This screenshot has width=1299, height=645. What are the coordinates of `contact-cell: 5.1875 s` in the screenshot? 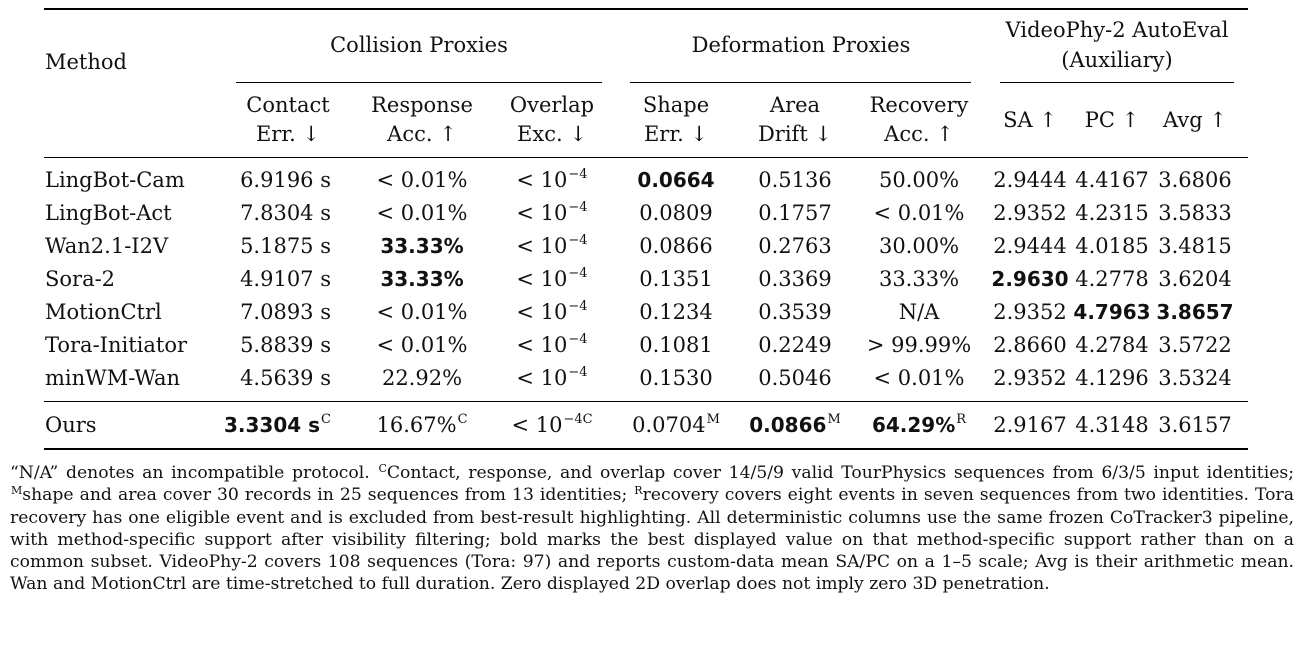 It's located at (285, 246).